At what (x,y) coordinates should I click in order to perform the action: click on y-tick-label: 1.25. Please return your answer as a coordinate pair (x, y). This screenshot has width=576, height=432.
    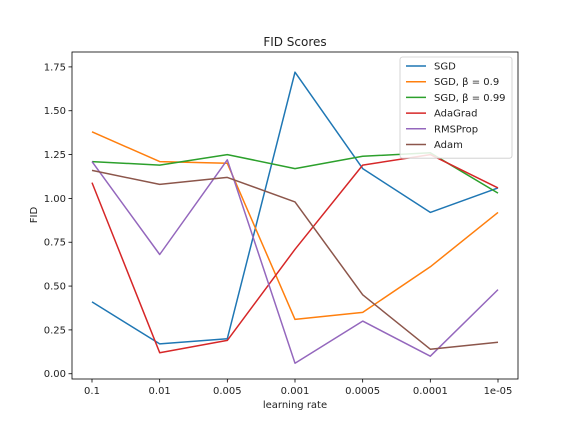
    Looking at the image, I should click on (55, 155).